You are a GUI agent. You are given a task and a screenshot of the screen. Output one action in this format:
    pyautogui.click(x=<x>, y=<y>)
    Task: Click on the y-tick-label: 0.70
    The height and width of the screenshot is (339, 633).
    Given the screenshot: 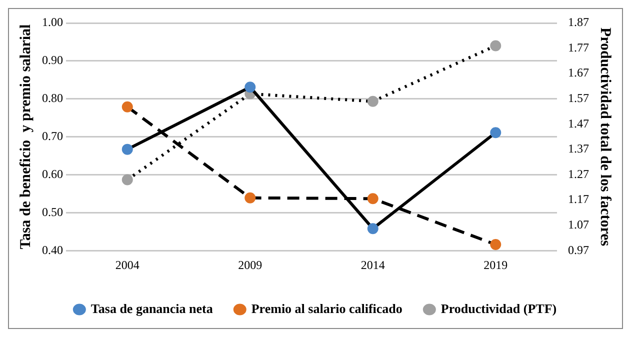 What is the action you would take?
    pyautogui.click(x=52, y=135)
    